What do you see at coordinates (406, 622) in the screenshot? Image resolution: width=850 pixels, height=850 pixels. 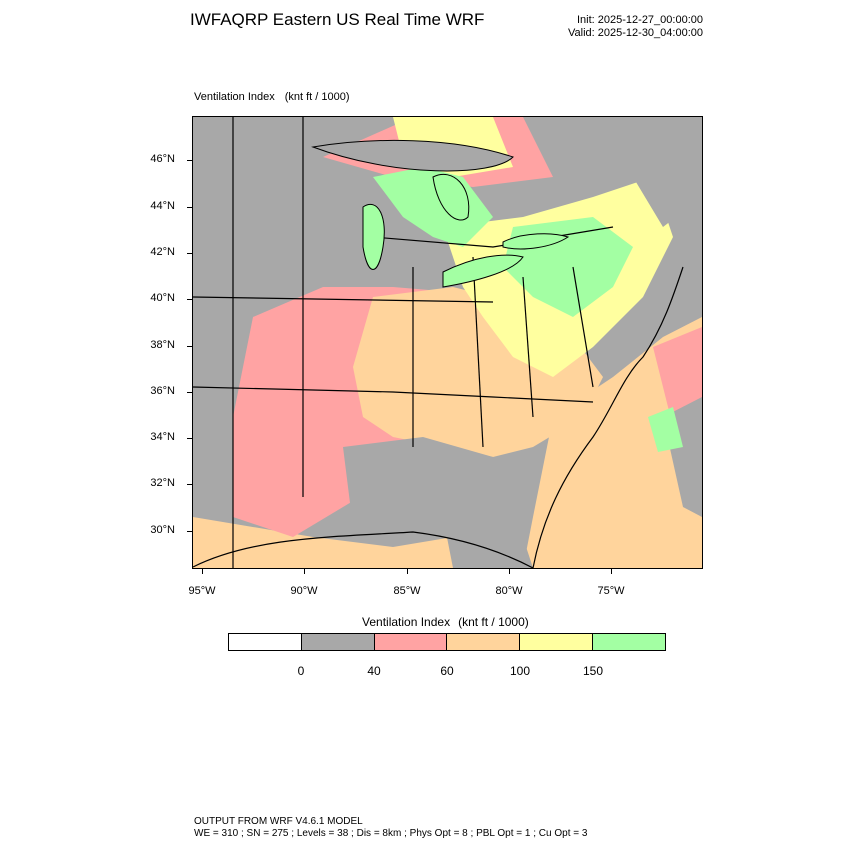 I see `colorbar-field-name: Ventilation Index` at bounding box center [406, 622].